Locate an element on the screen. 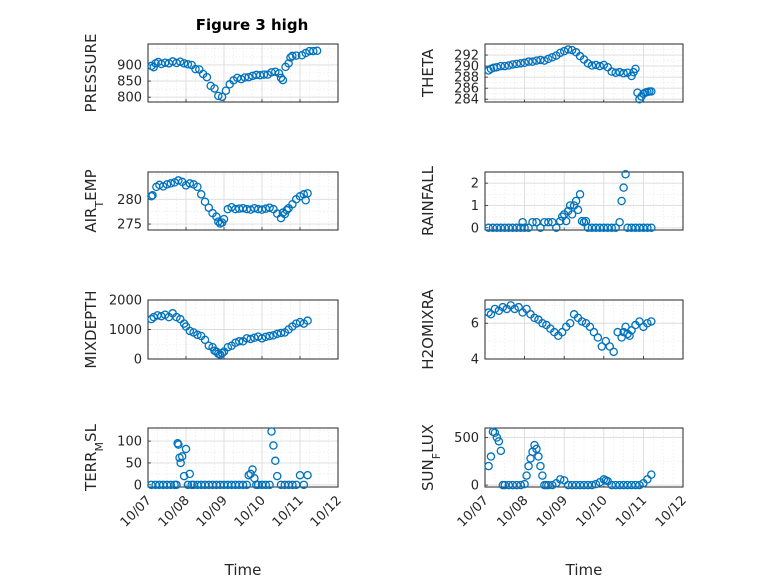 The height and width of the screenshot is (583, 778). subplot-second-left: 275 280 AIRTEMP is located at coordinates (210, 201).